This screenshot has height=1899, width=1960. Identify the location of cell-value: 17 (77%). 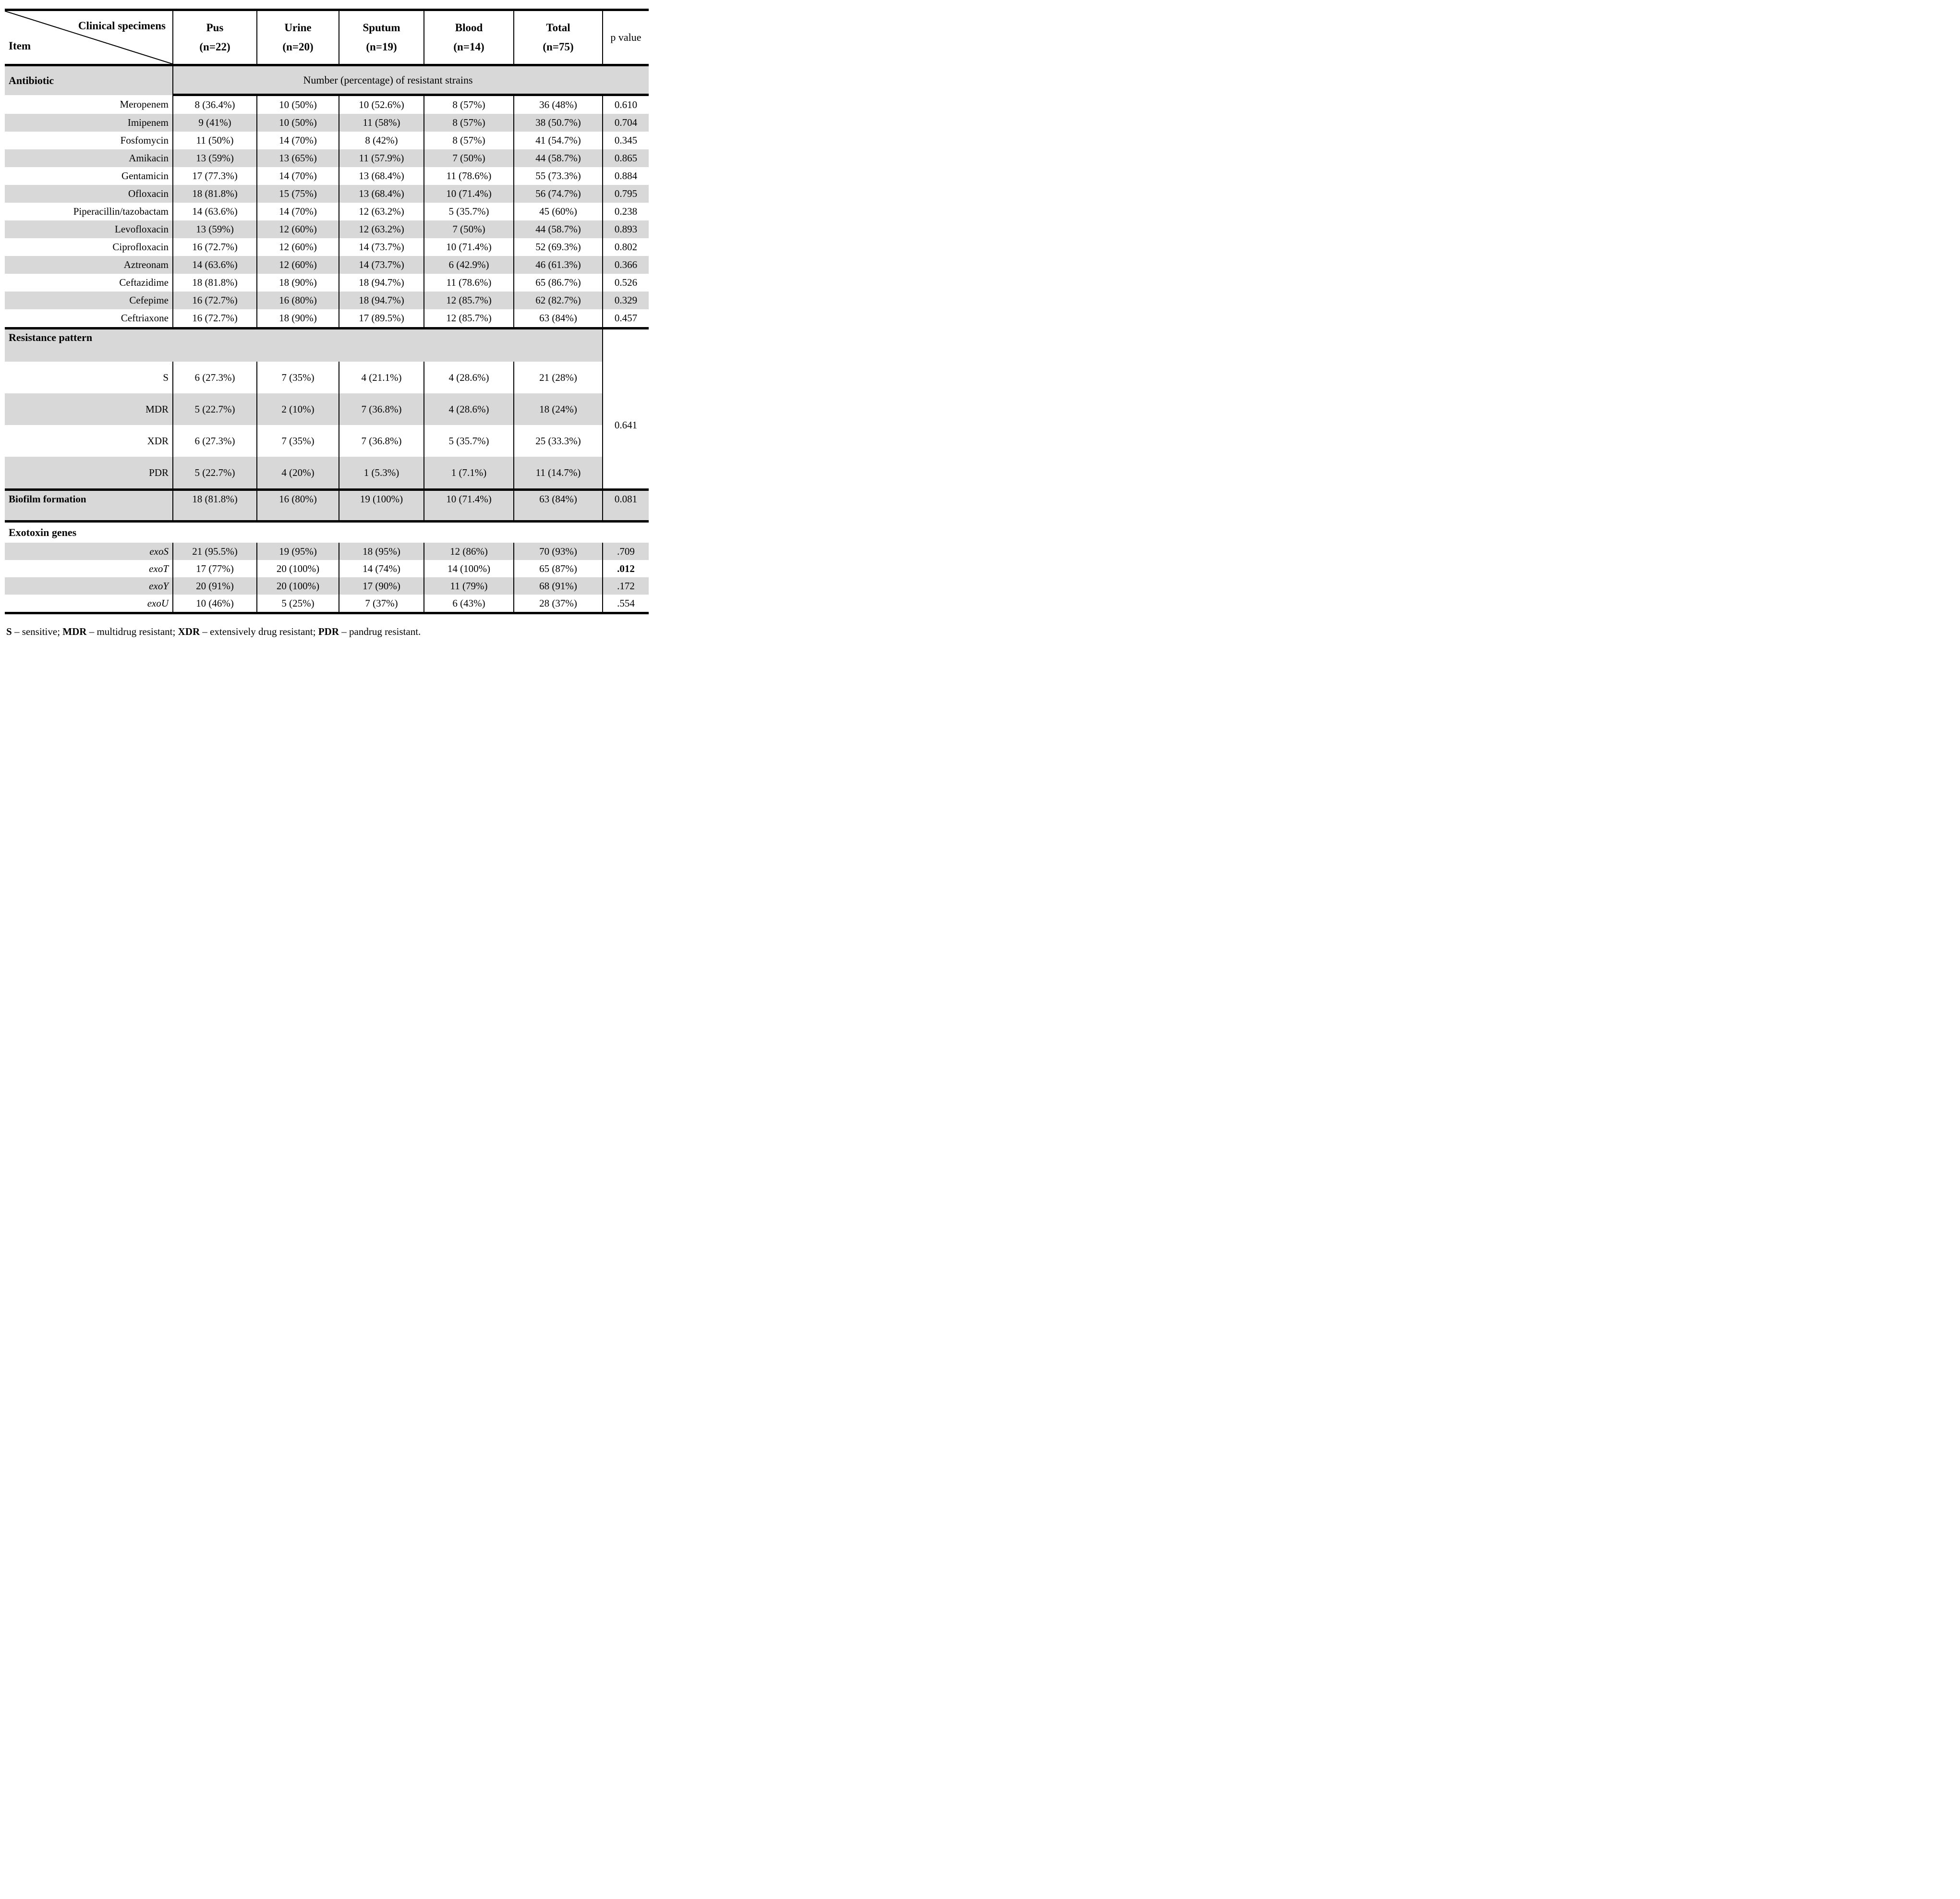
(215, 568).